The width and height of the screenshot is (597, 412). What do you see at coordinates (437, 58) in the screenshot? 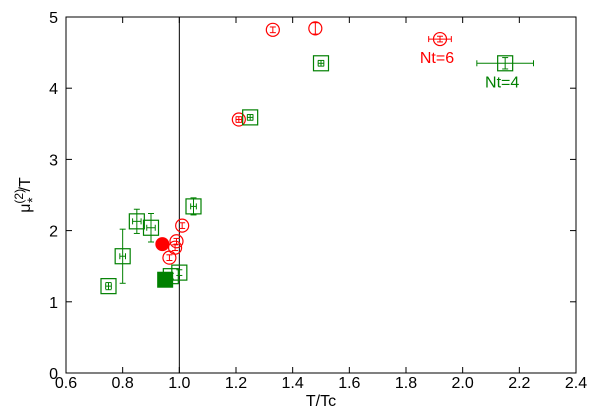
I see `series-label: Nt=6` at bounding box center [437, 58].